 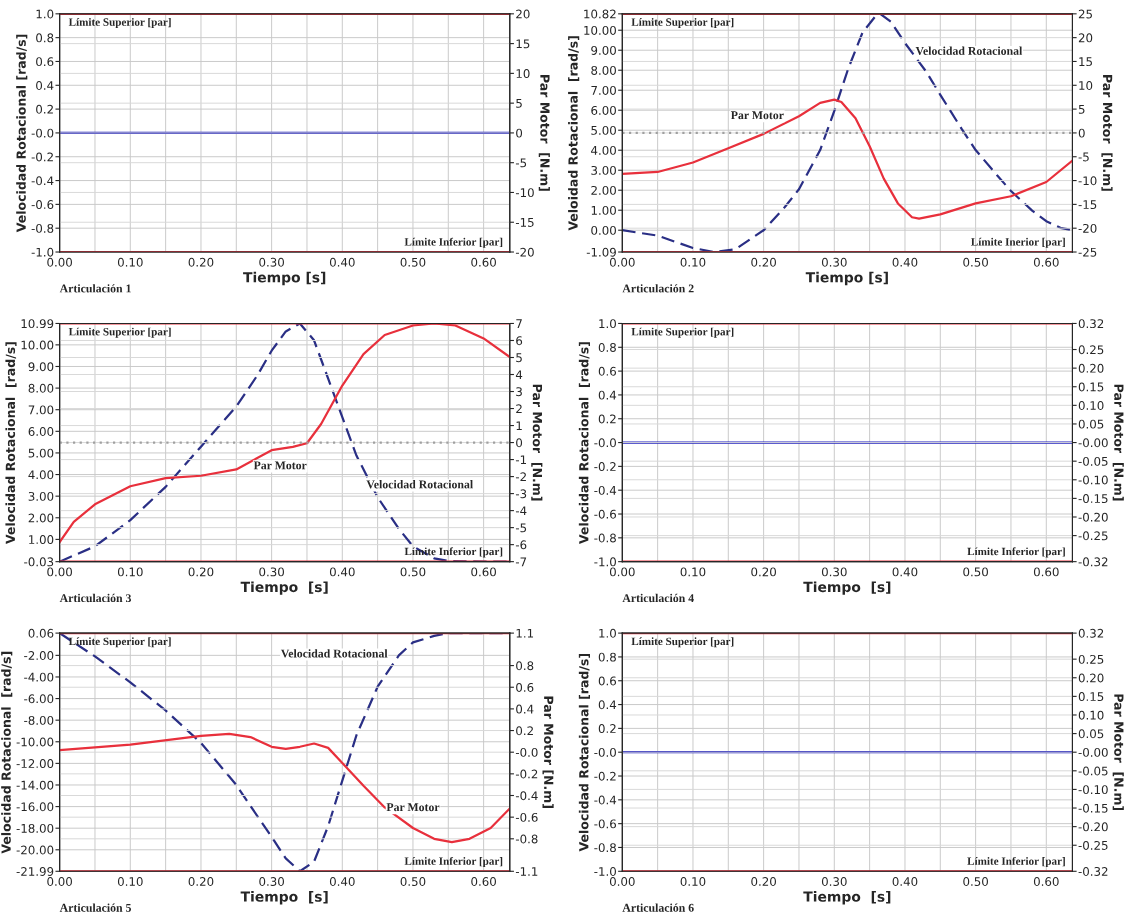 What do you see at coordinates (521, 511) in the screenshot?
I see `y2-tick-label: -4` at bounding box center [521, 511].